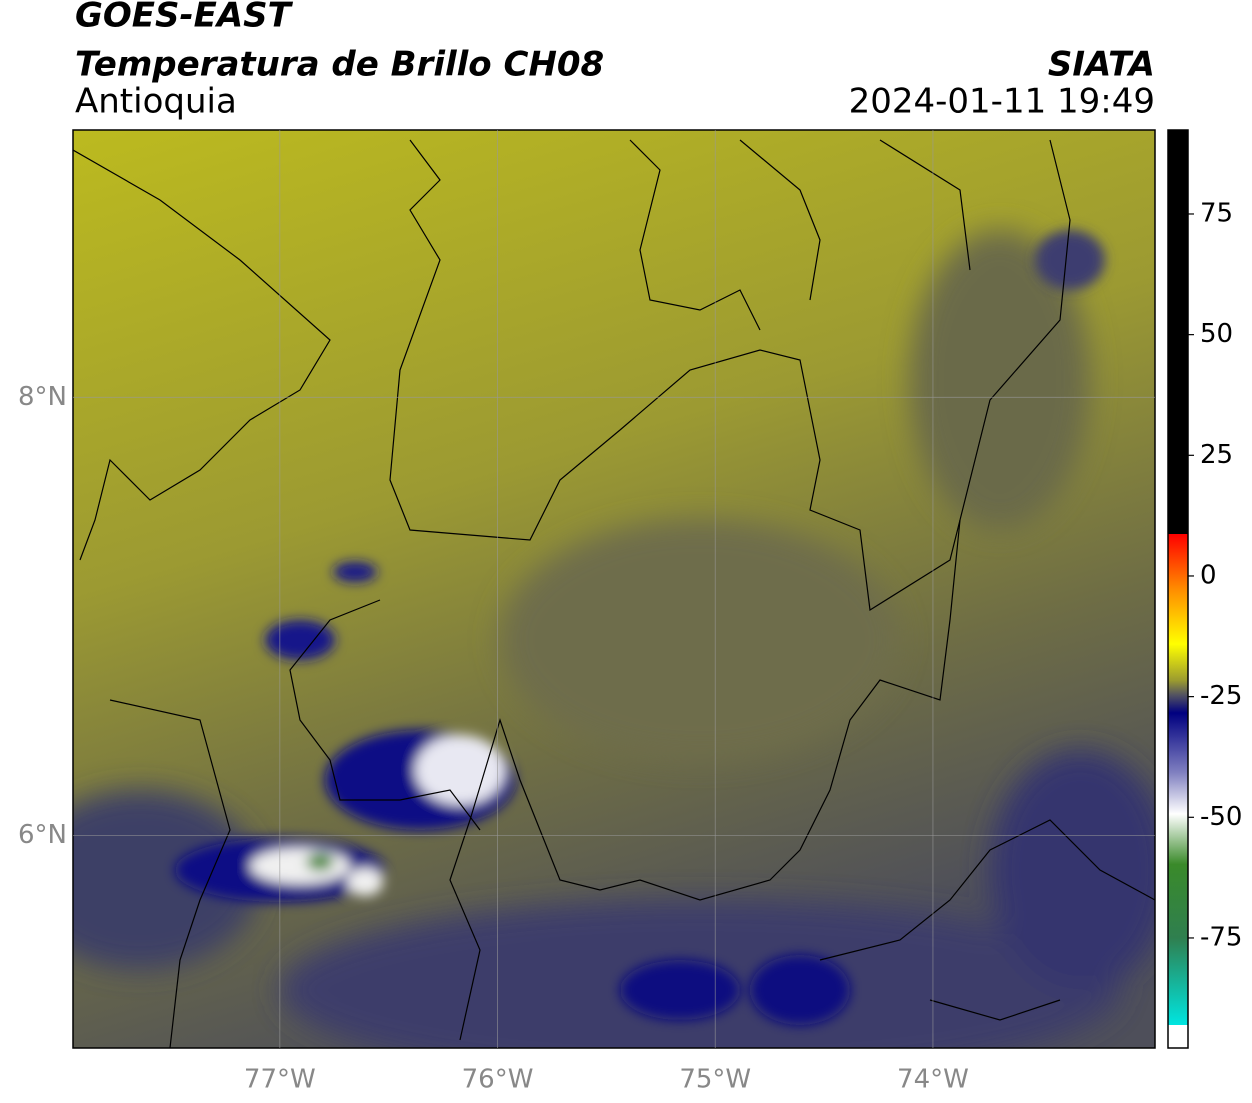  What do you see at coordinates (1221, 696) in the screenshot?
I see `colorbar-tick-label: -25` at bounding box center [1221, 696].